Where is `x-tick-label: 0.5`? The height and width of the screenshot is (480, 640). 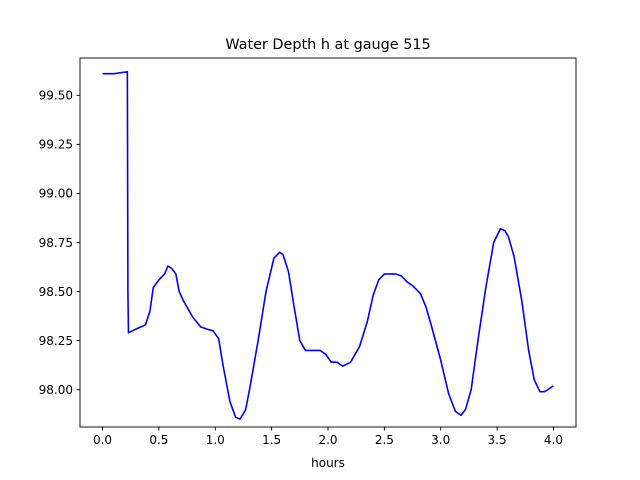 x-tick-label: 0.5 is located at coordinates (158, 440).